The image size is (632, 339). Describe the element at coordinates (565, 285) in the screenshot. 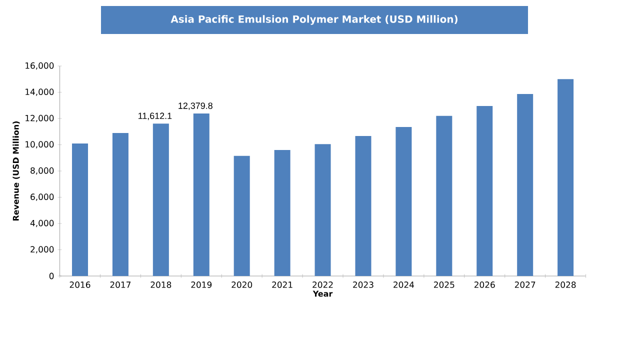

I see `x-tick-label: 2028` at that location.